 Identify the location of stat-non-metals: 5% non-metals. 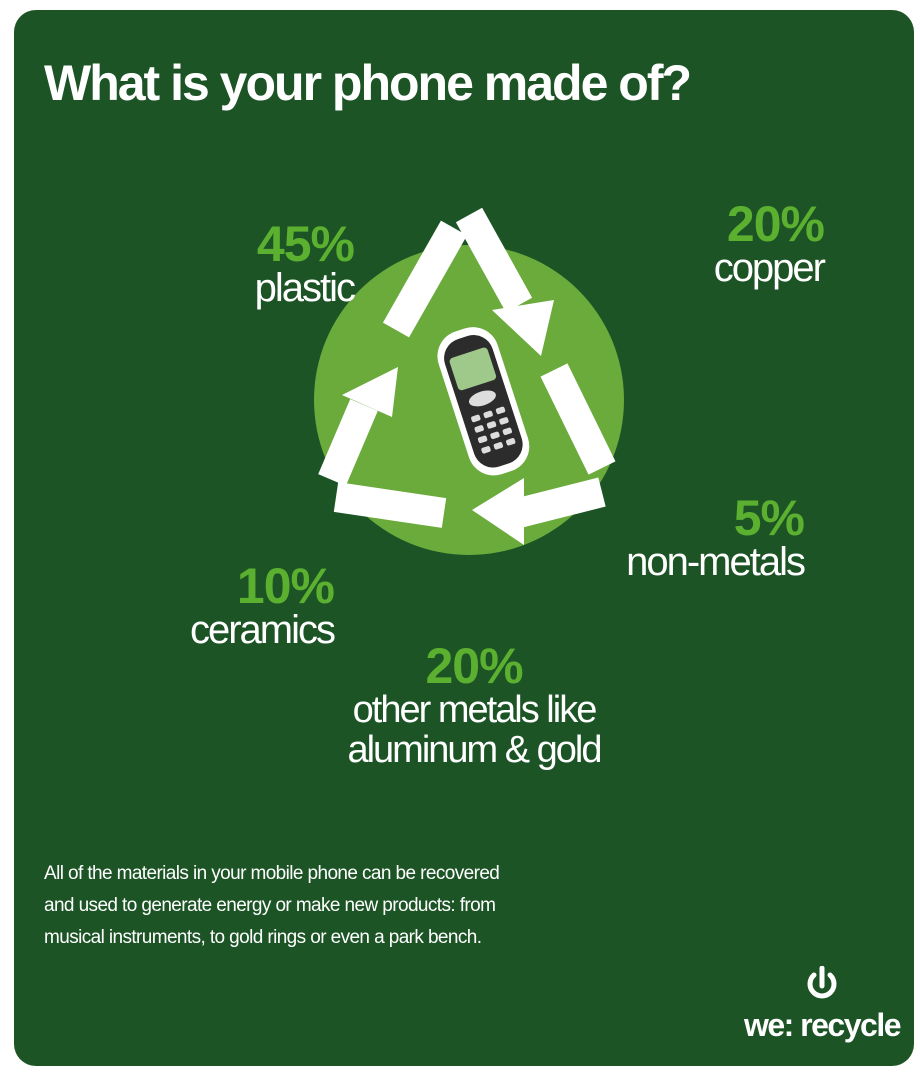
(690, 537).